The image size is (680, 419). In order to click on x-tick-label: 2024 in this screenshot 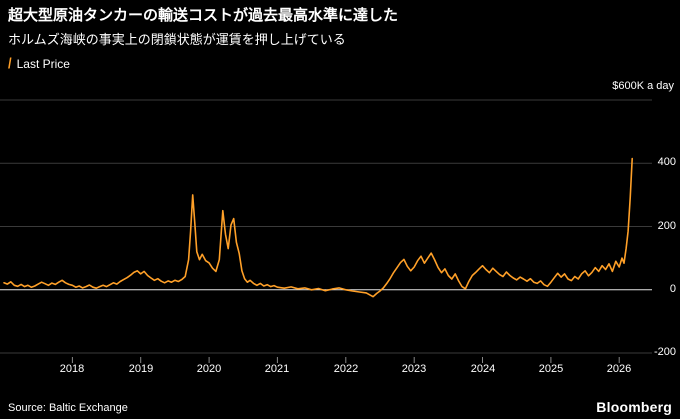, I will do `click(483, 369)`.